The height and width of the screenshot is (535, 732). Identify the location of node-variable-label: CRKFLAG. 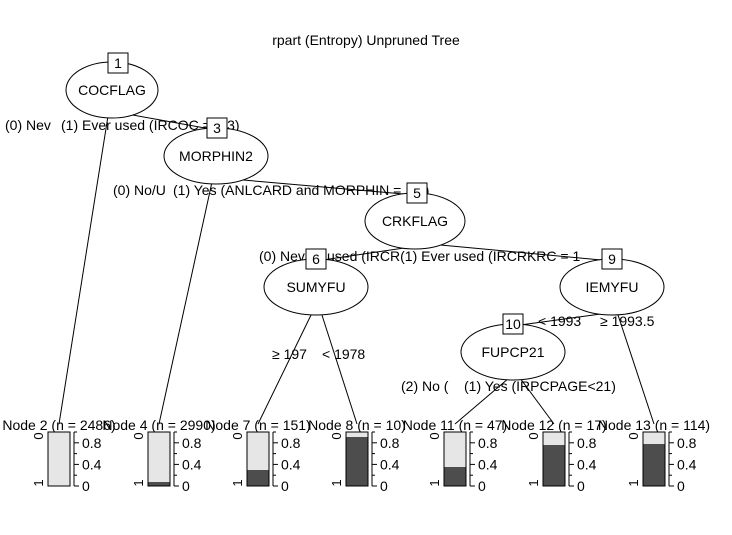
(415, 221).